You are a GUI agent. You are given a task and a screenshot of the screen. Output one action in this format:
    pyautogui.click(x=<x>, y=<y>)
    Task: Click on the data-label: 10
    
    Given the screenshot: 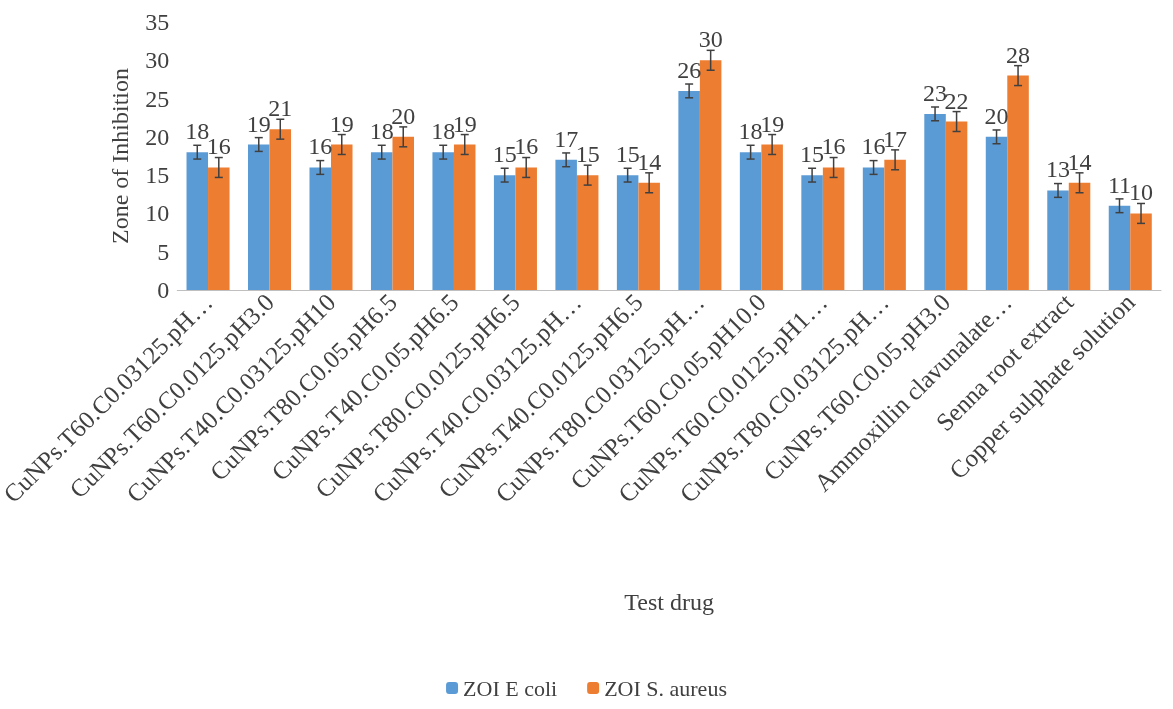 What is the action you would take?
    pyautogui.click(x=1141, y=192)
    